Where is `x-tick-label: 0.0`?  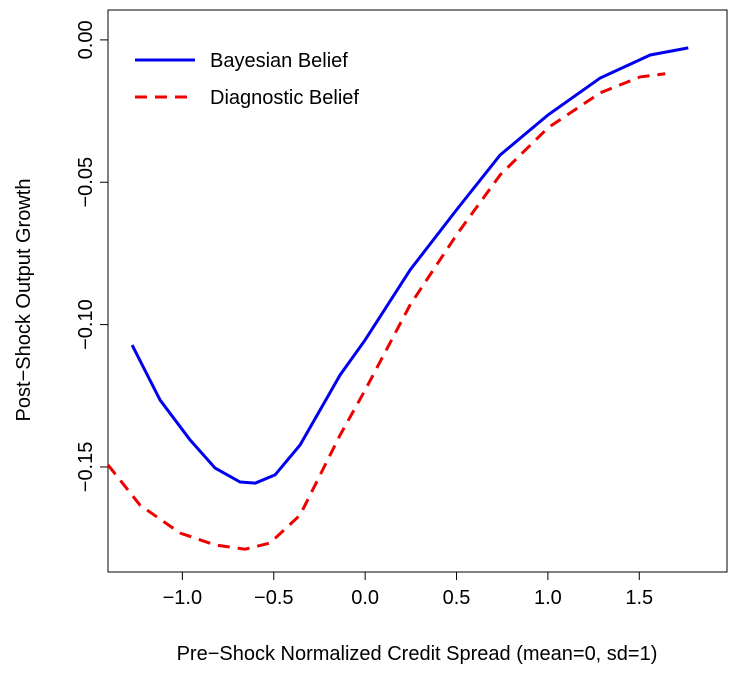 x-tick-label: 0.0 is located at coordinates (365, 598).